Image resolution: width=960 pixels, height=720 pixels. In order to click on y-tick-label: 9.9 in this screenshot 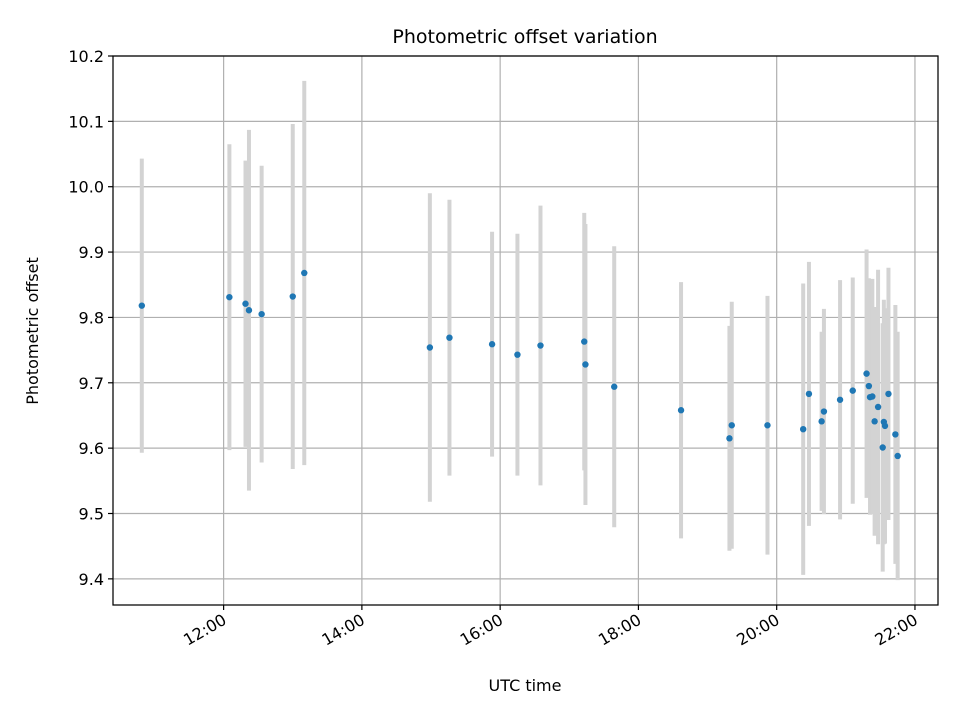, I will do `click(91, 252)`.